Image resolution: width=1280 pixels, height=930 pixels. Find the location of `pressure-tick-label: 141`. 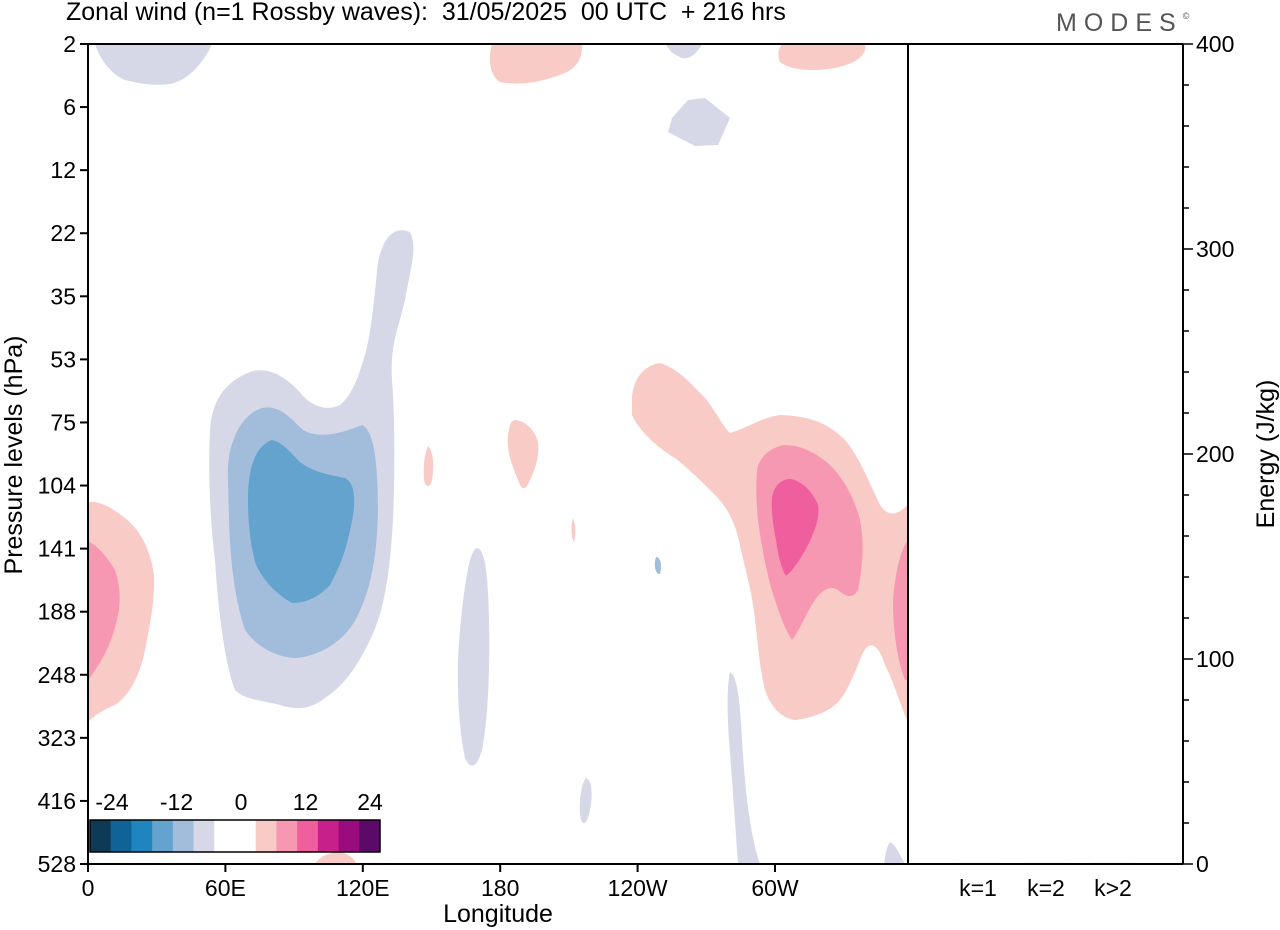

pressure-tick-label: 141 is located at coordinates (57, 549).